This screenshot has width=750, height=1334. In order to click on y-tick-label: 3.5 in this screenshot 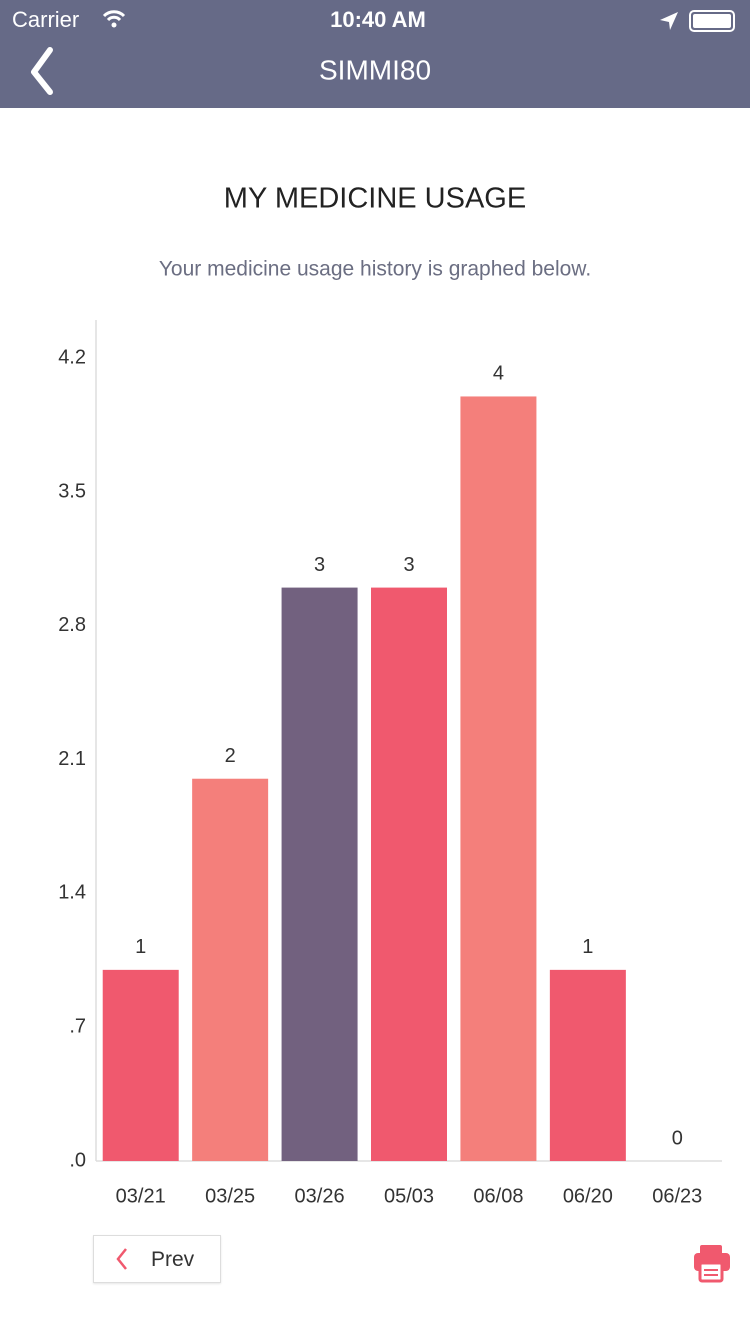, I will do `click(72, 491)`.